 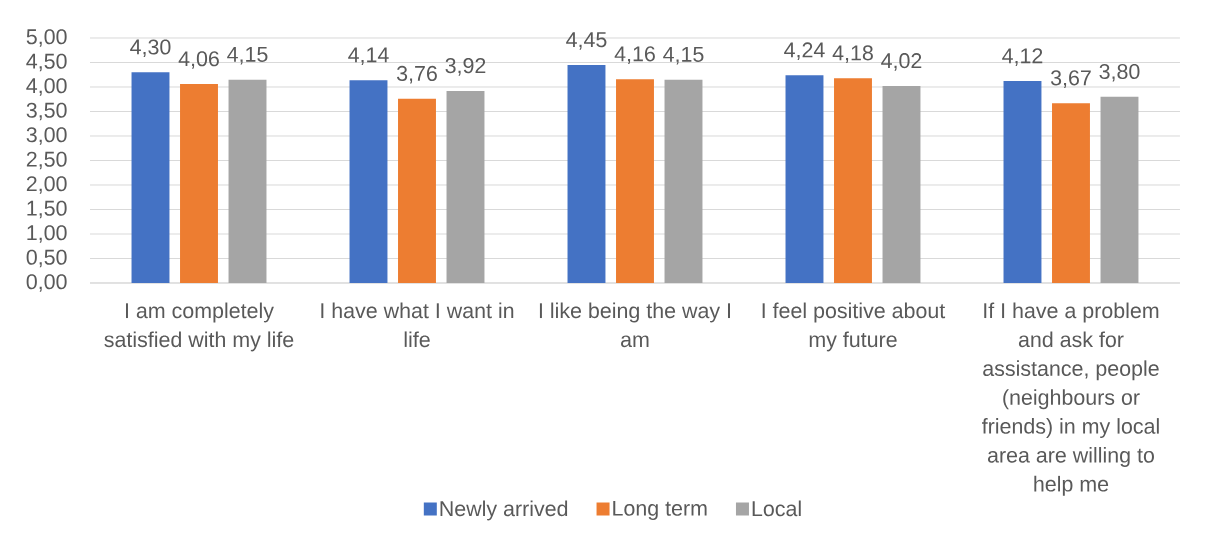 What do you see at coordinates (417, 325) in the screenshot?
I see `x-tick-label: I have what I want in life` at bounding box center [417, 325].